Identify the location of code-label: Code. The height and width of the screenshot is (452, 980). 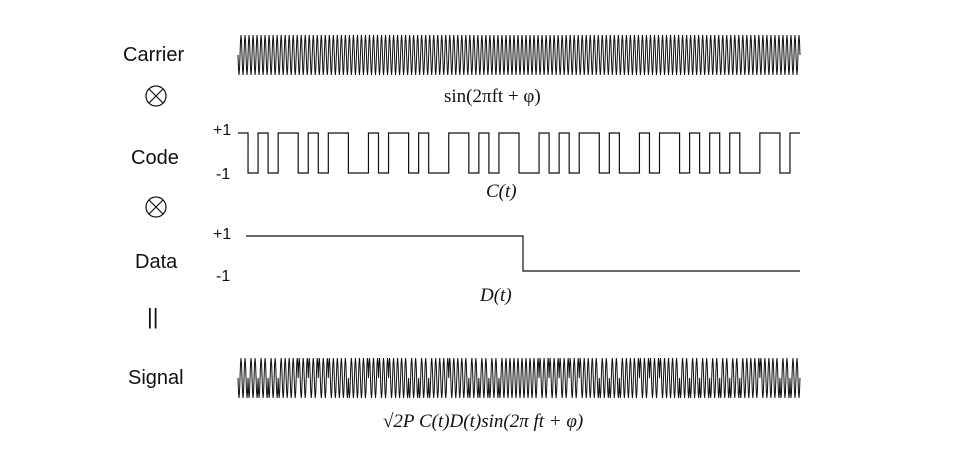
(155, 158).